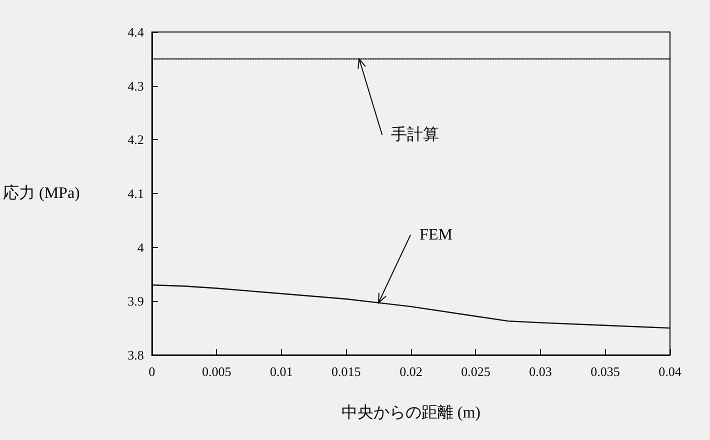 This screenshot has width=710, height=440. I want to click on y-tick-label: 3.9, so click(136, 301).